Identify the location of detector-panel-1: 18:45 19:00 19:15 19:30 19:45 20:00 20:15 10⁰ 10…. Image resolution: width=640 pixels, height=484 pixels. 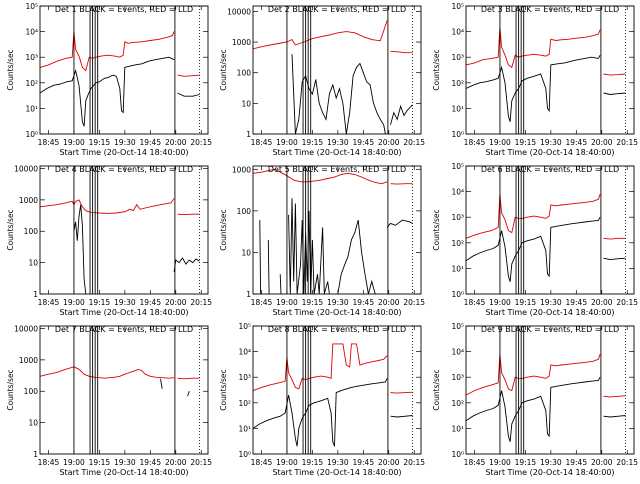
(109, 79).